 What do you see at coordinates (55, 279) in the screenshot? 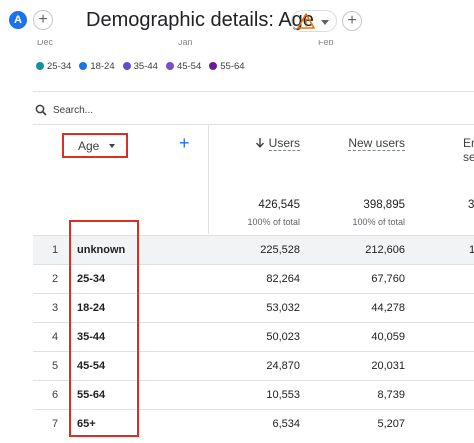
I see `row-index: 2` at bounding box center [55, 279].